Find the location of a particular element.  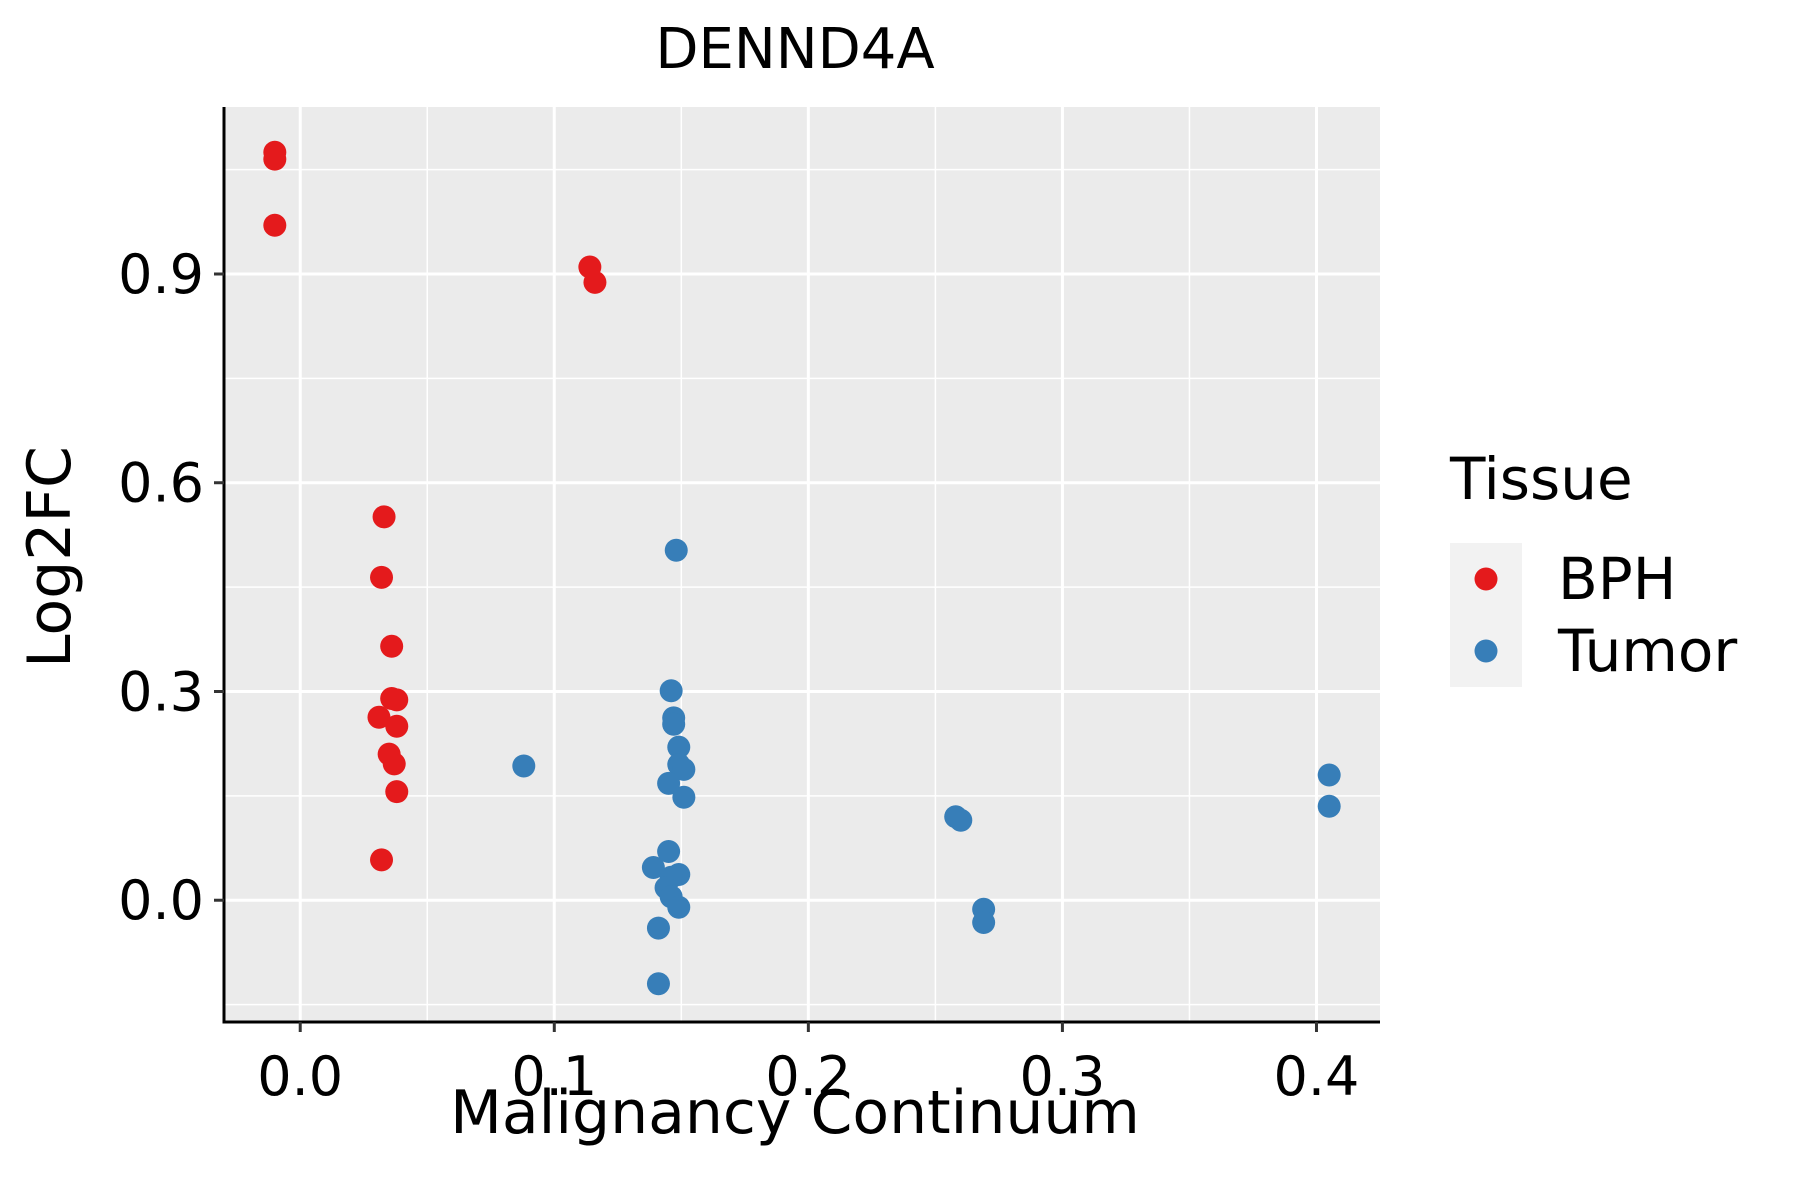

y-tick-label: 0.3 is located at coordinates (161, 691).